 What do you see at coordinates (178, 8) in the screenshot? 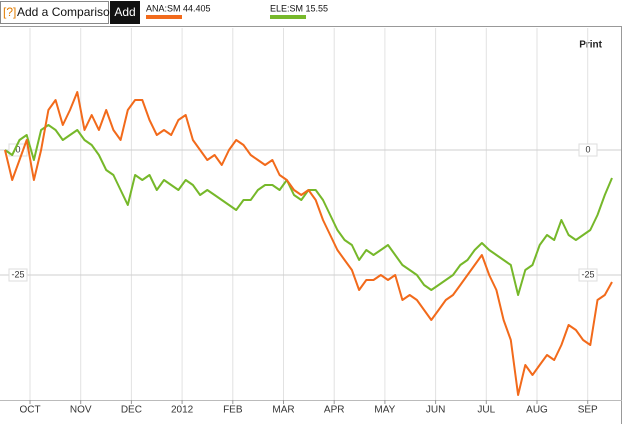
I see `legend-label: ANA:SM 44.405` at bounding box center [178, 8].